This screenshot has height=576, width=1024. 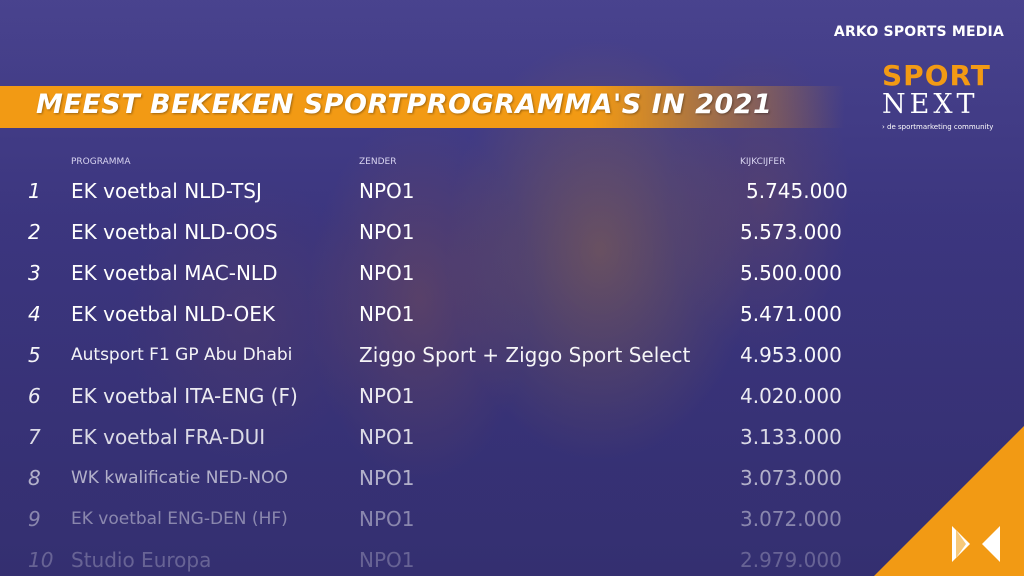 I want to click on header-zender: ZENDER, so click(x=378, y=162).